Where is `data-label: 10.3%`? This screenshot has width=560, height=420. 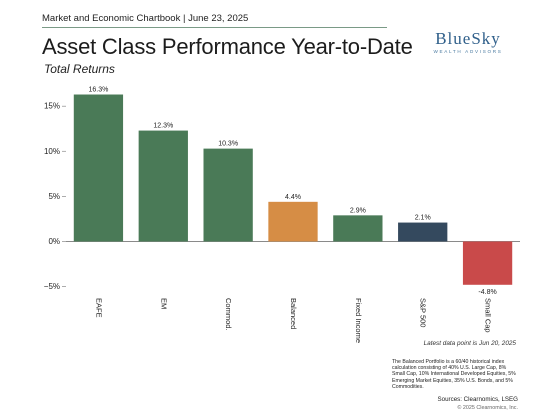
data-label: 10.3% is located at coordinates (228, 144).